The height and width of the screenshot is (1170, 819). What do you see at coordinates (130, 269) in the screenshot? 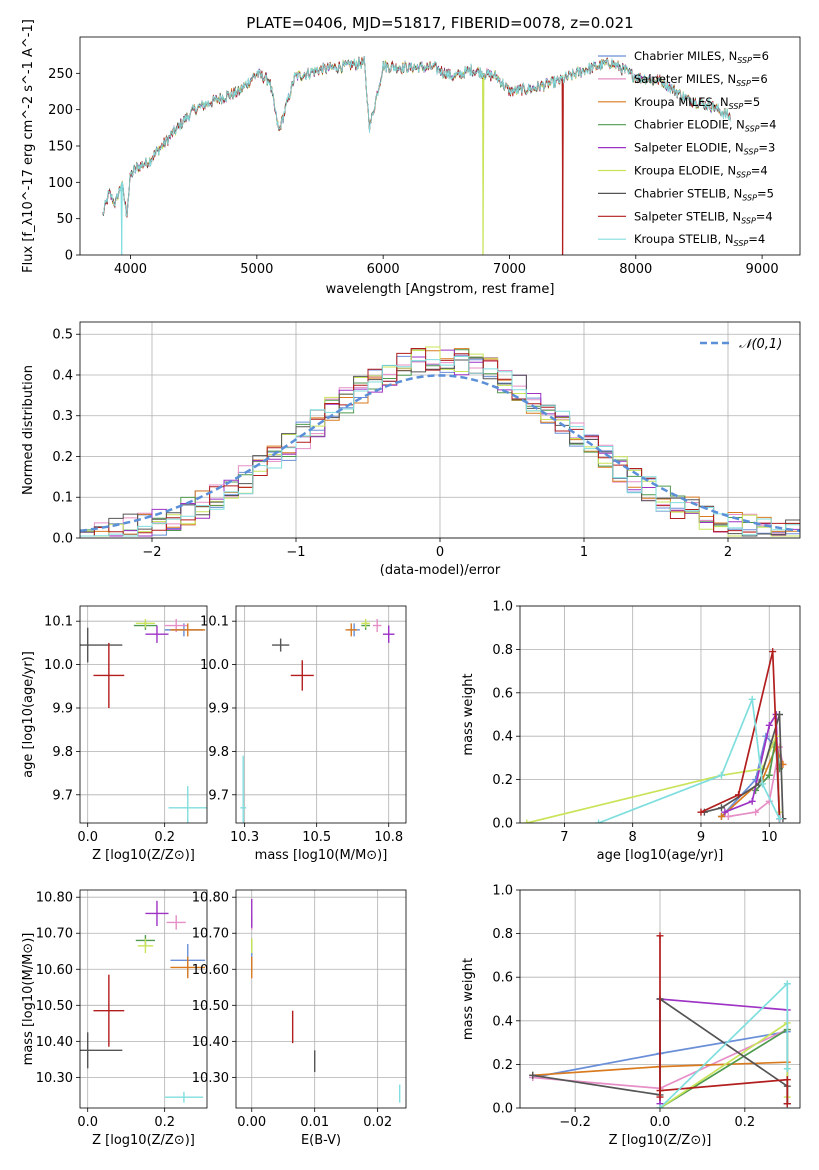
I see `x-tick-label: 4000` at bounding box center [130, 269].